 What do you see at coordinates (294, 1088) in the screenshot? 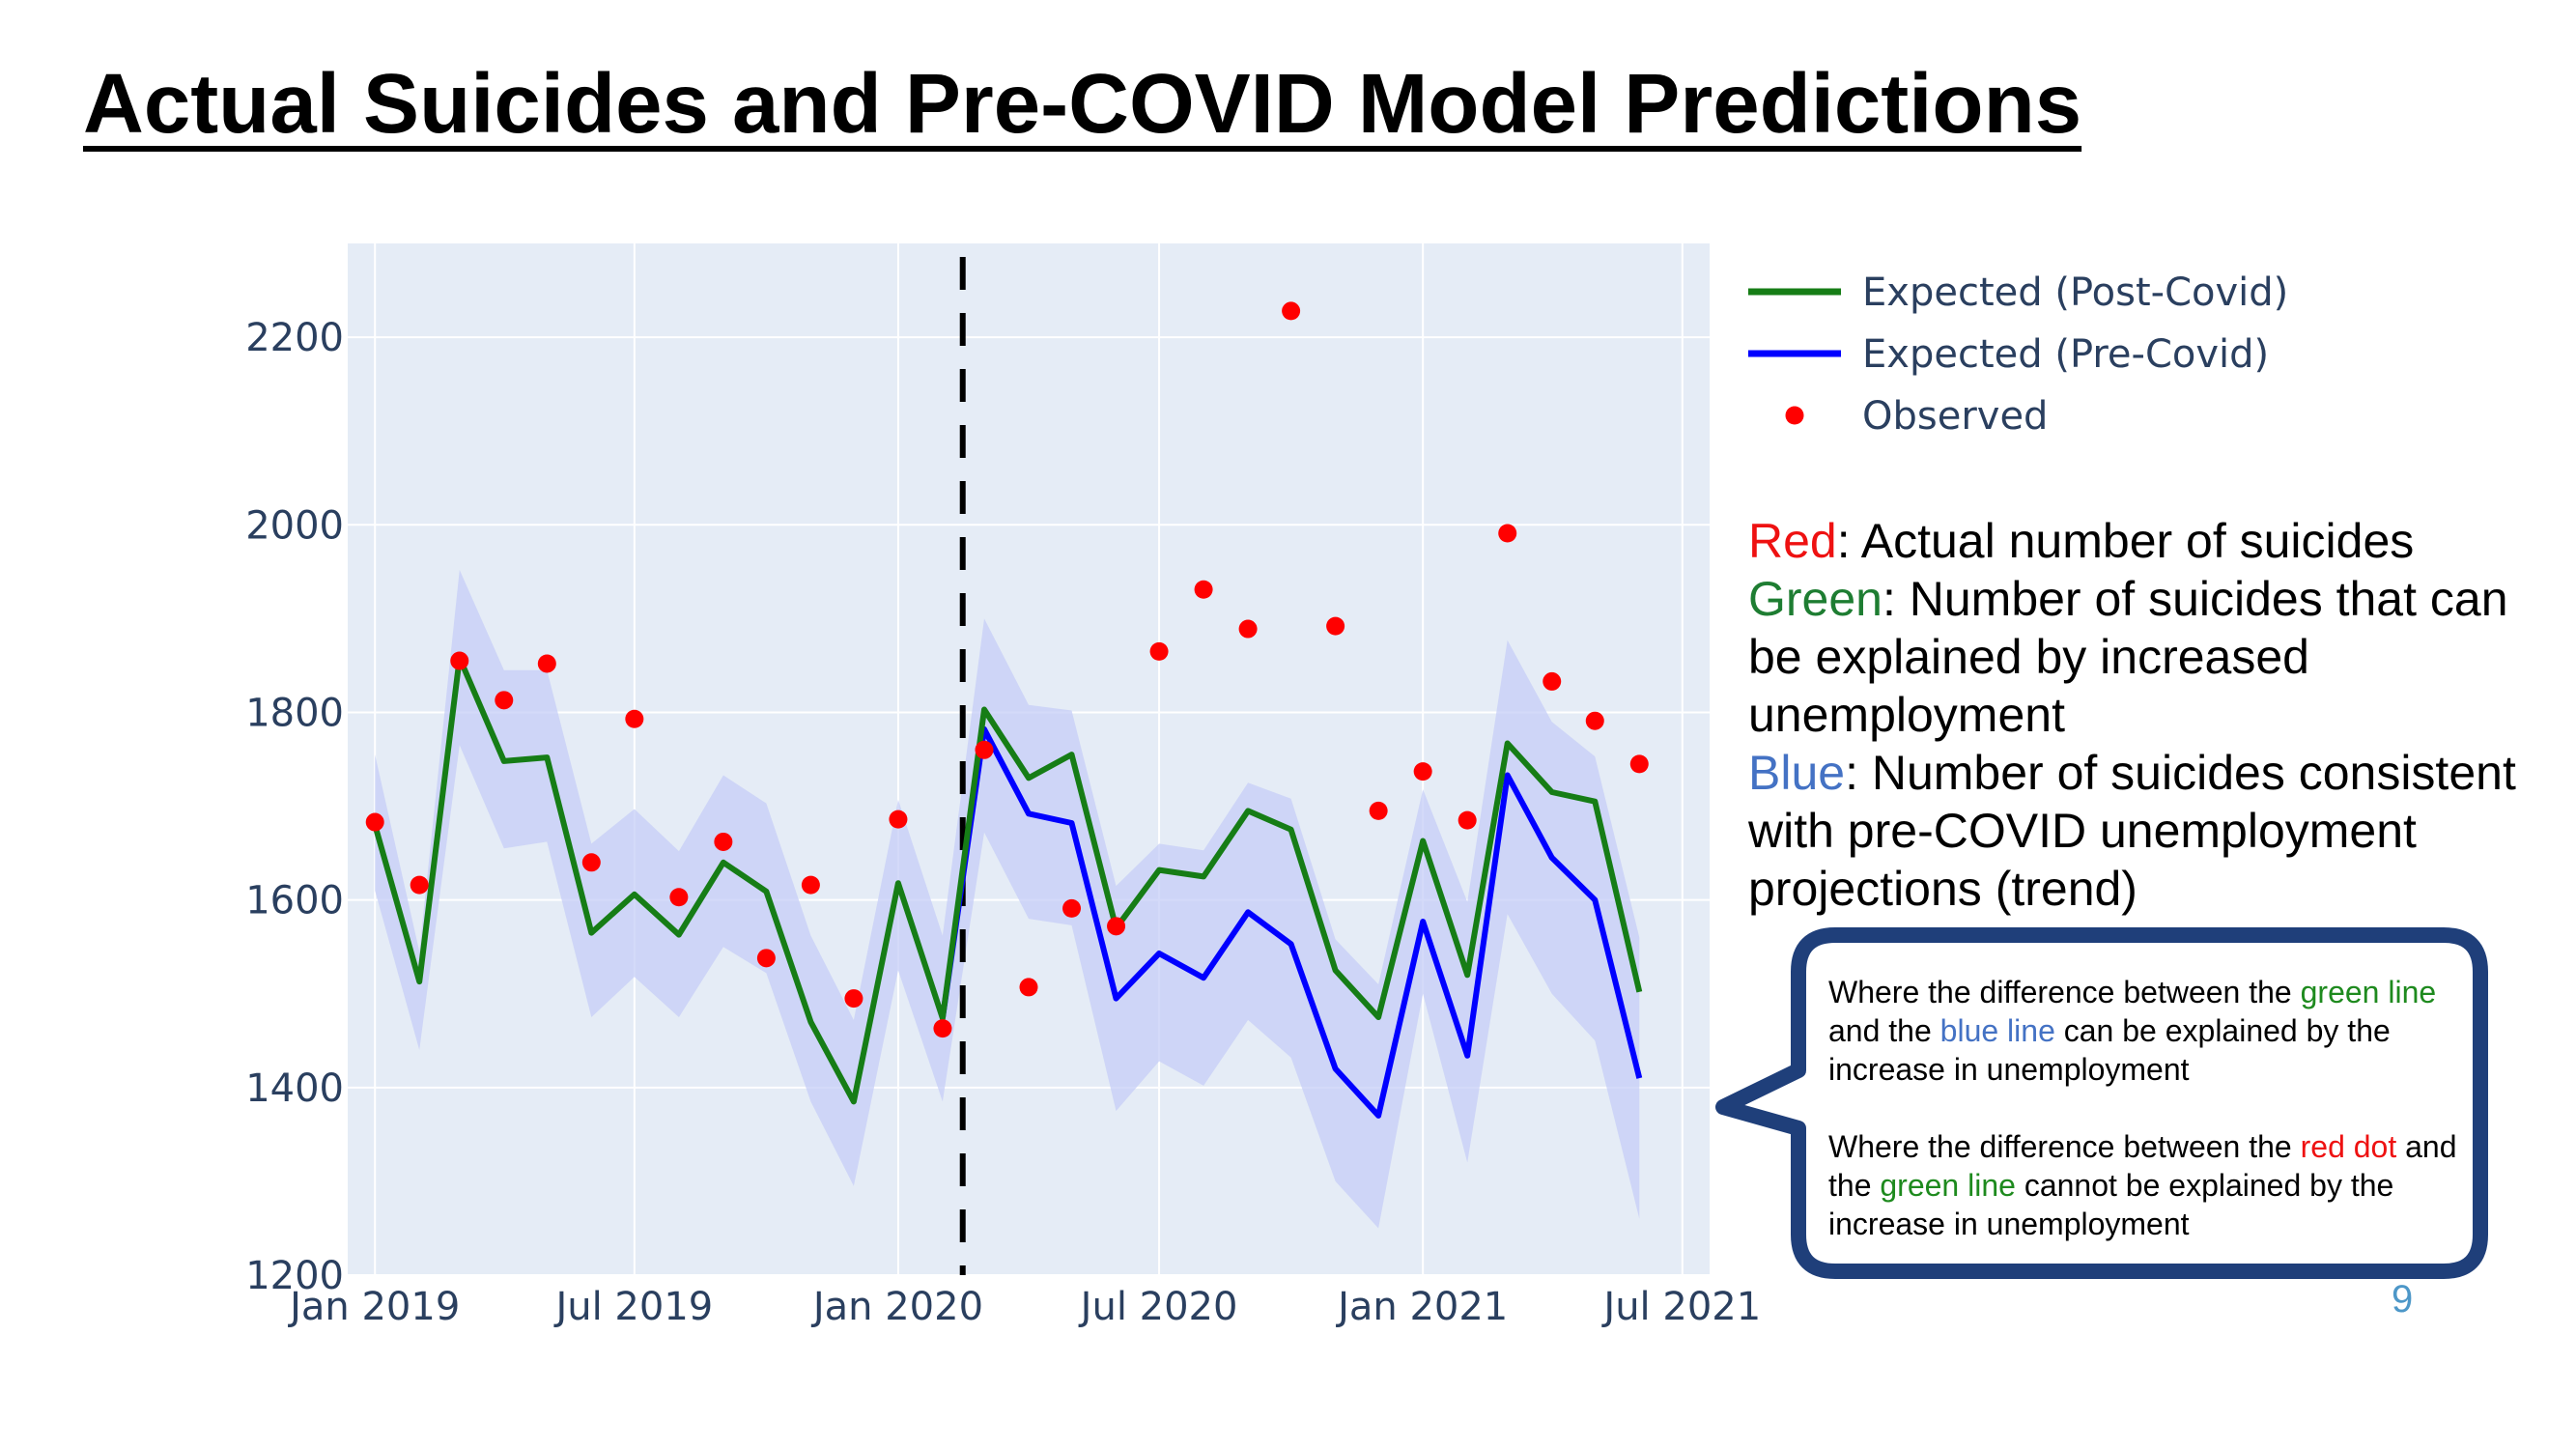
I see `y-tick-label: 1400` at bounding box center [294, 1088].